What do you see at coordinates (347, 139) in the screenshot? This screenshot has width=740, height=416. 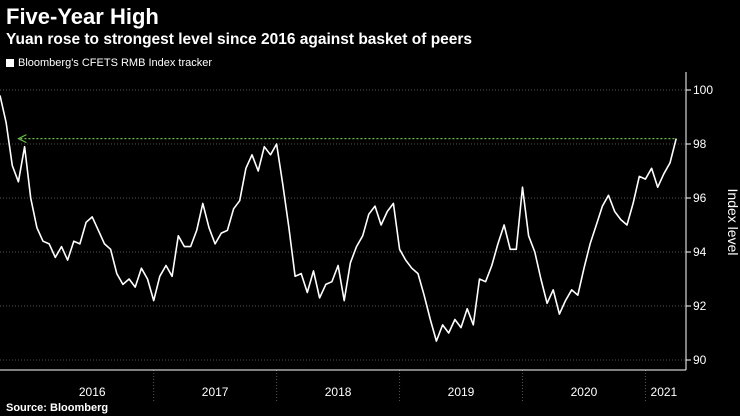 I see `reference-arrow` at bounding box center [347, 139].